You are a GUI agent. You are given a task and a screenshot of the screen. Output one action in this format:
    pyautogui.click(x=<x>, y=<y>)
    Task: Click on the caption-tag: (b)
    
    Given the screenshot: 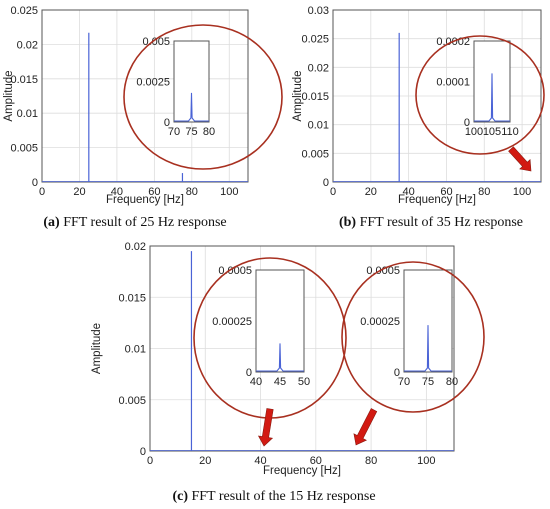 What is the action you would take?
    pyautogui.click(x=347, y=222)
    